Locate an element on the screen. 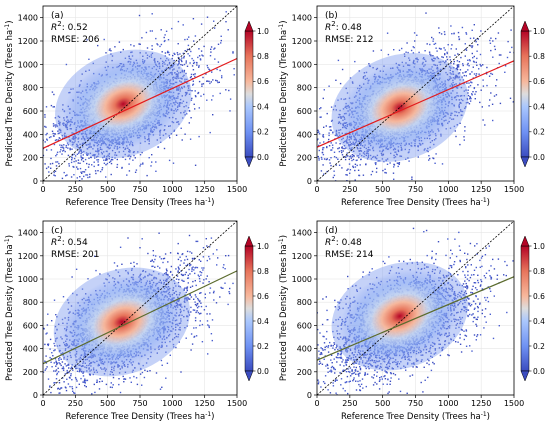 Image resolution: width=550 pixels, height=422 pixels. panel-a-rmse: RMSE: 206 is located at coordinates (75, 40).